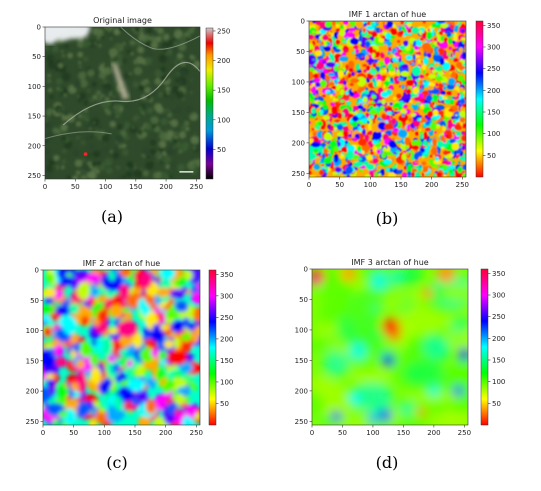 This screenshot has height=491, width=541. What do you see at coordinates (387, 218) in the screenshot?
I see `panel-caption: (b)` at bounding box center [387, 218].